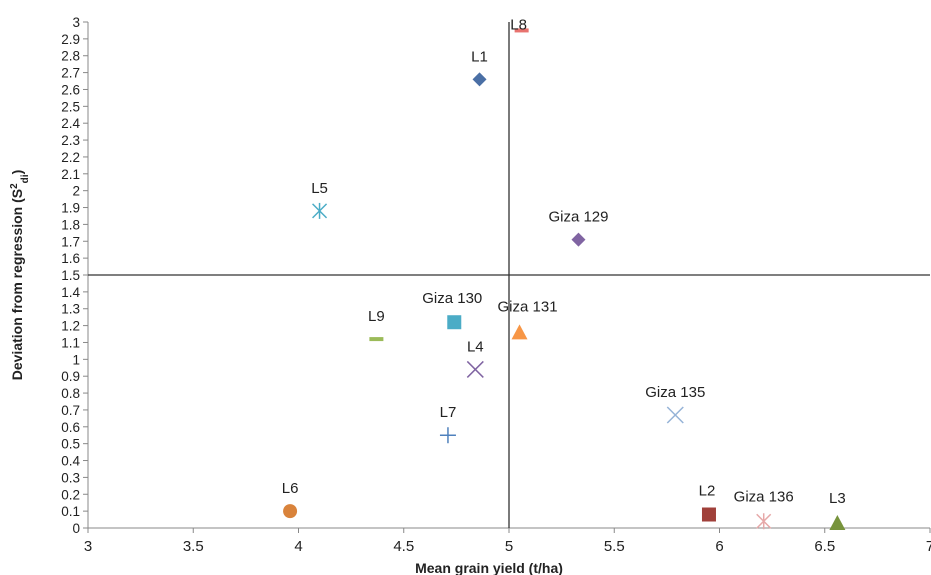 This screenshot has width=931, height=575. I want to click on y-axis-title-main: Deviation from regression (S, so click(17, 284).